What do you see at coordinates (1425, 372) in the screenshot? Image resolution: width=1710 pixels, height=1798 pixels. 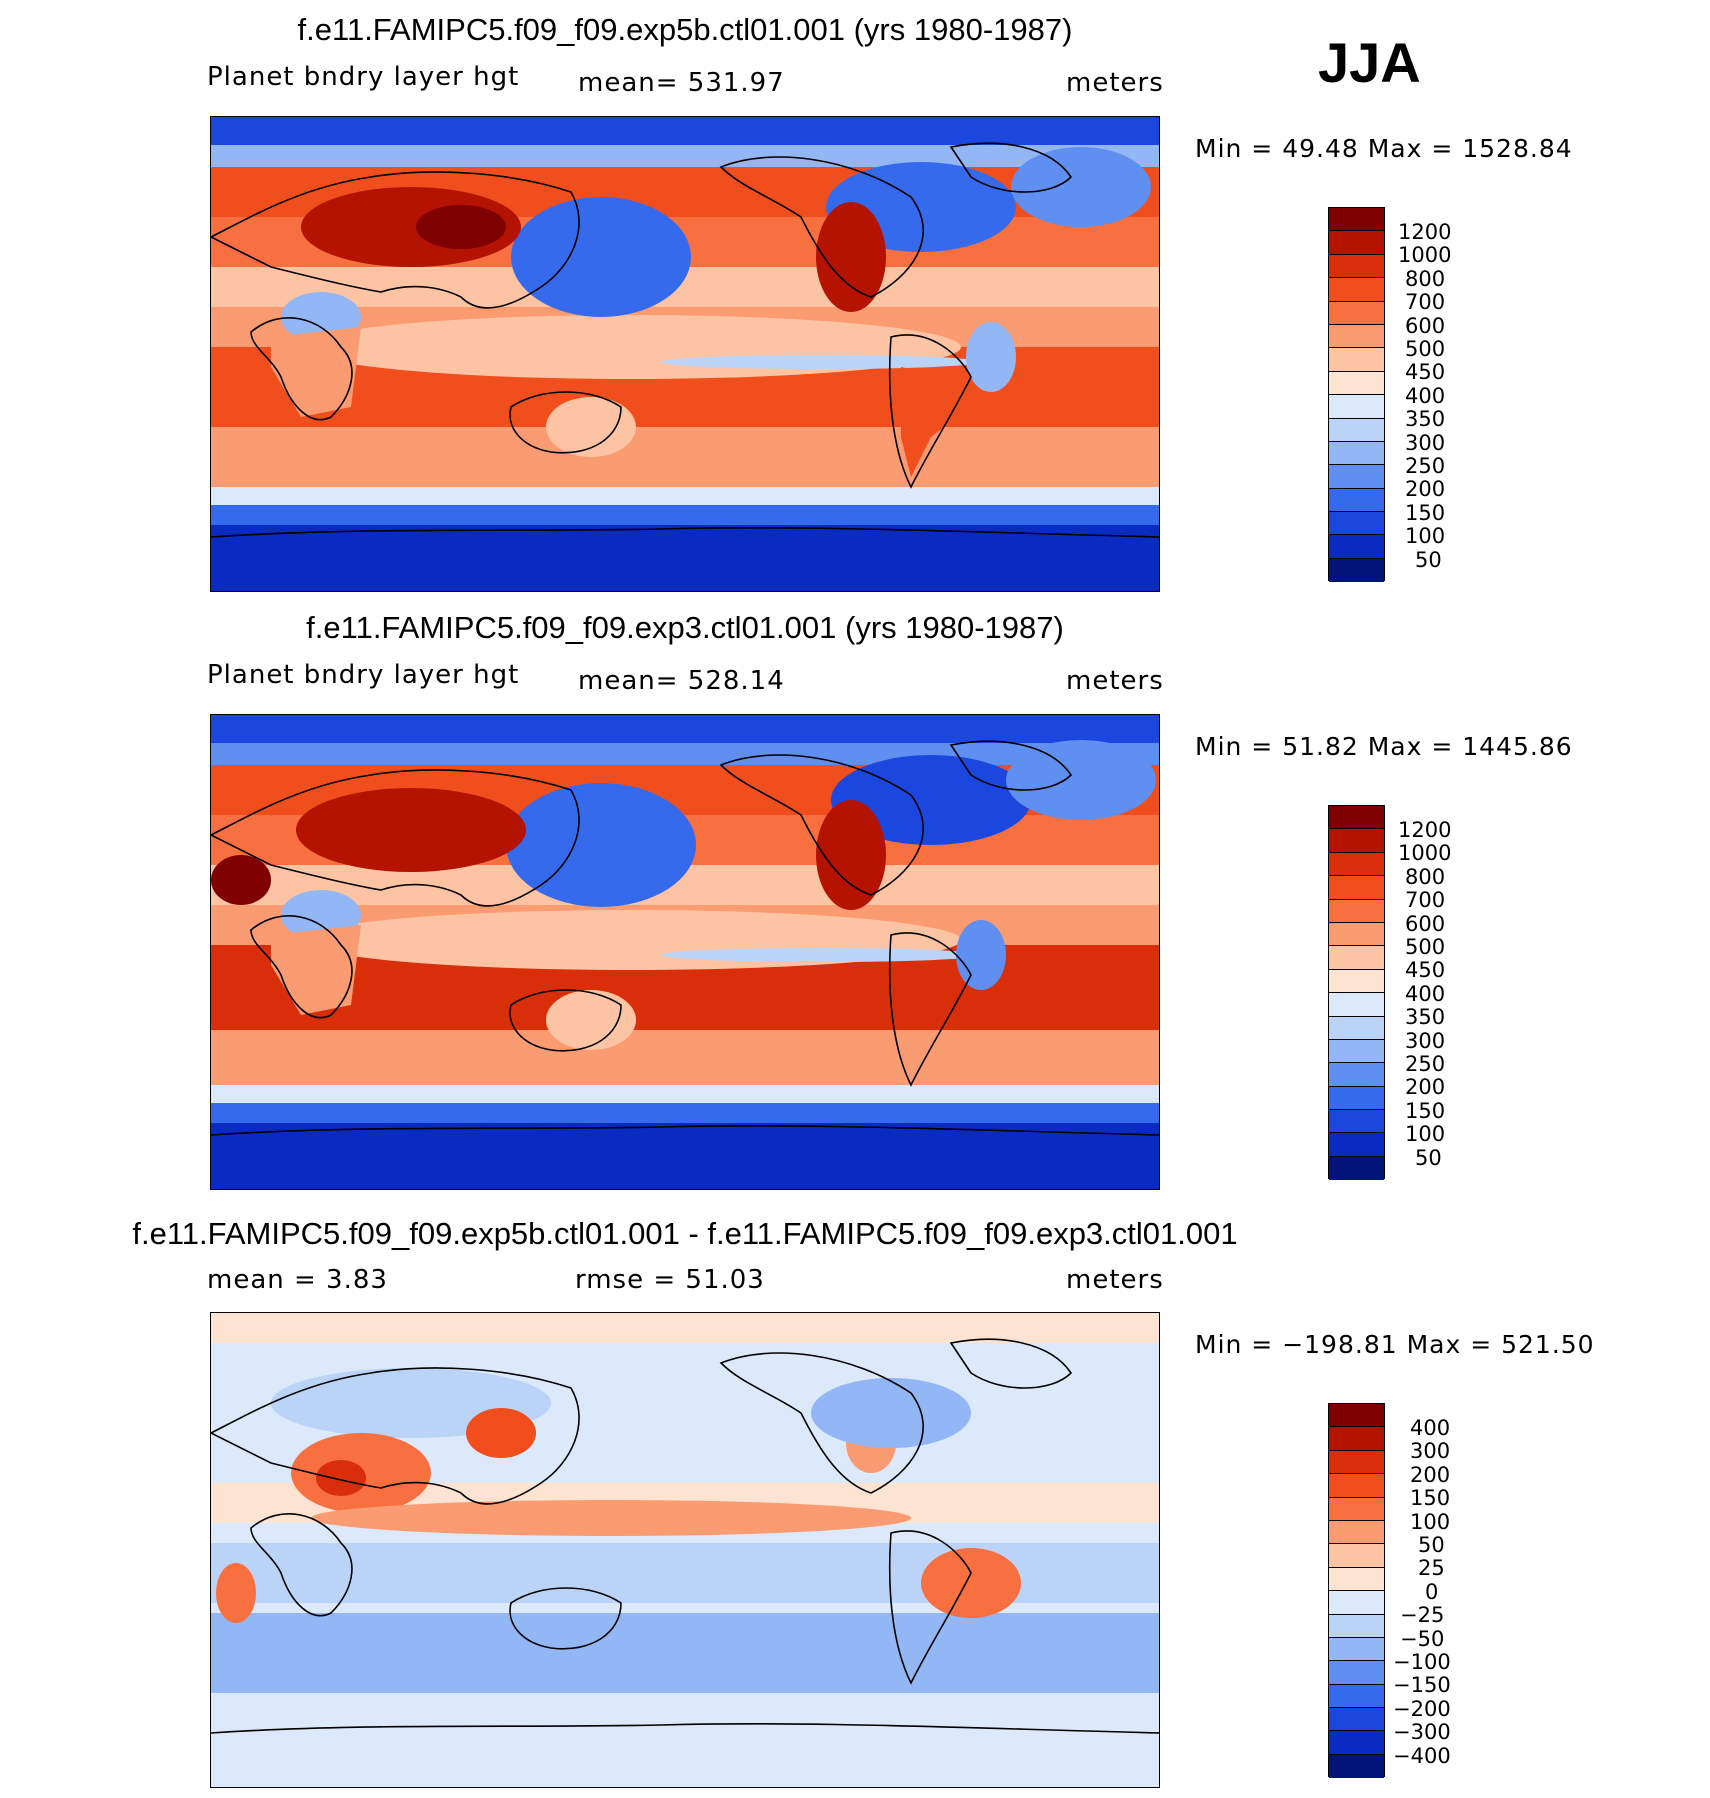 I see `panel-1-tick-7: 450` at bounding box center [1425, 372].